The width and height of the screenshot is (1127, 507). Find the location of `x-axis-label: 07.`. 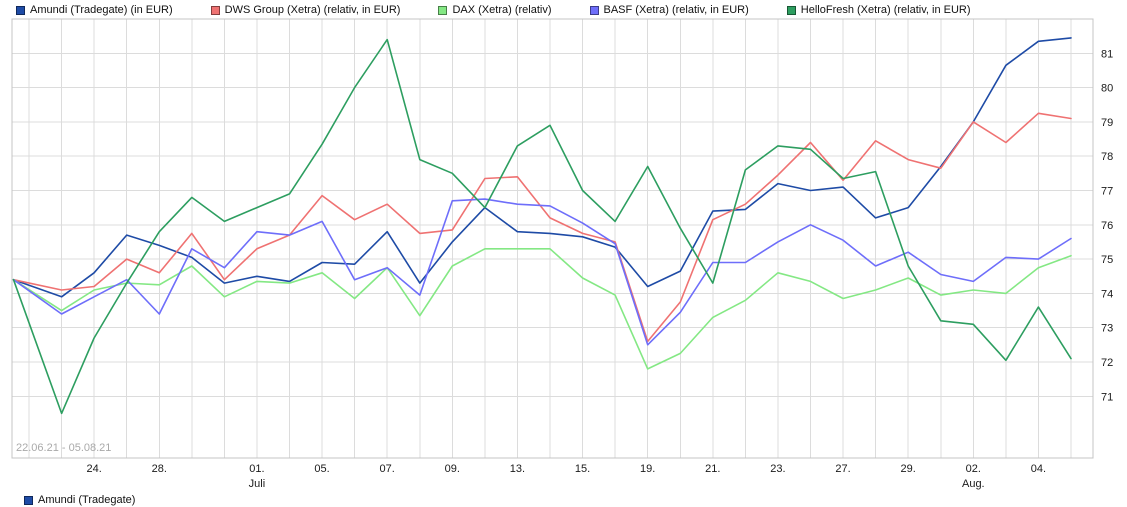

x-axis-label: 07. is located at coordinates (387, 469).